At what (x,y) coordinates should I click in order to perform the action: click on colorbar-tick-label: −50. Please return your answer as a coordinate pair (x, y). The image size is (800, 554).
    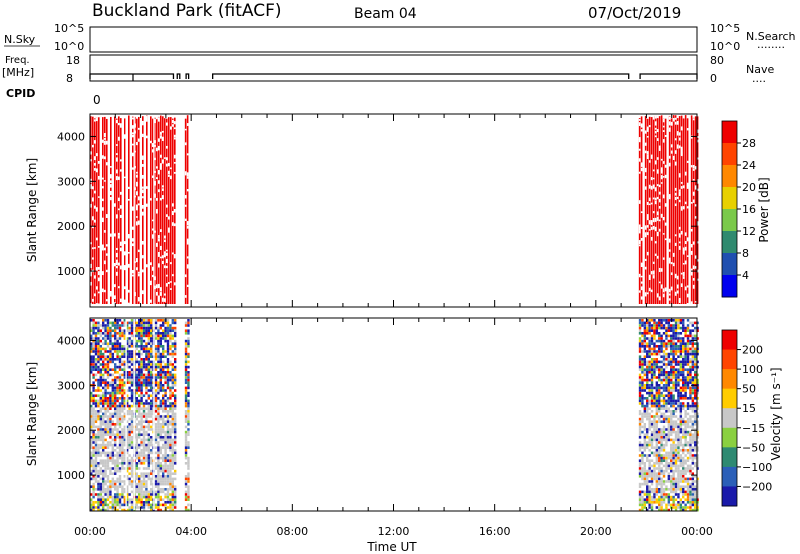
    Looking at the image, I should click on (753, 447).